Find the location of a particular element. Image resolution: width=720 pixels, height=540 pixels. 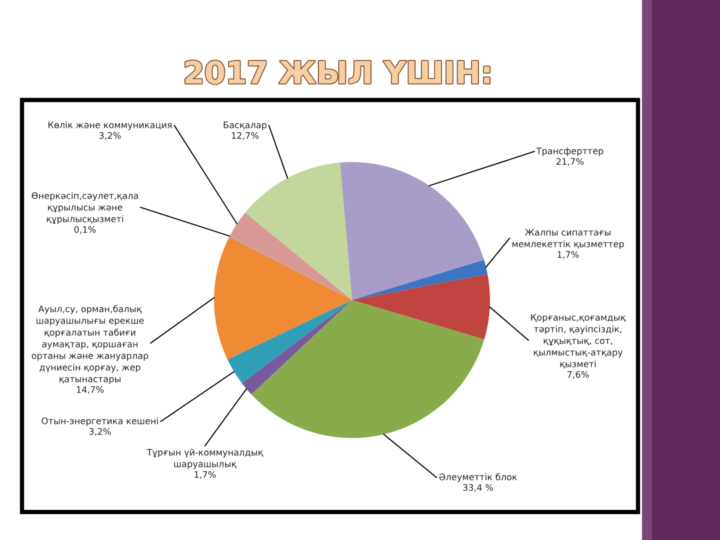

slice-label: Тұрғын үй-коммуналдық шаруашылық is located at coordinates (205, 458).